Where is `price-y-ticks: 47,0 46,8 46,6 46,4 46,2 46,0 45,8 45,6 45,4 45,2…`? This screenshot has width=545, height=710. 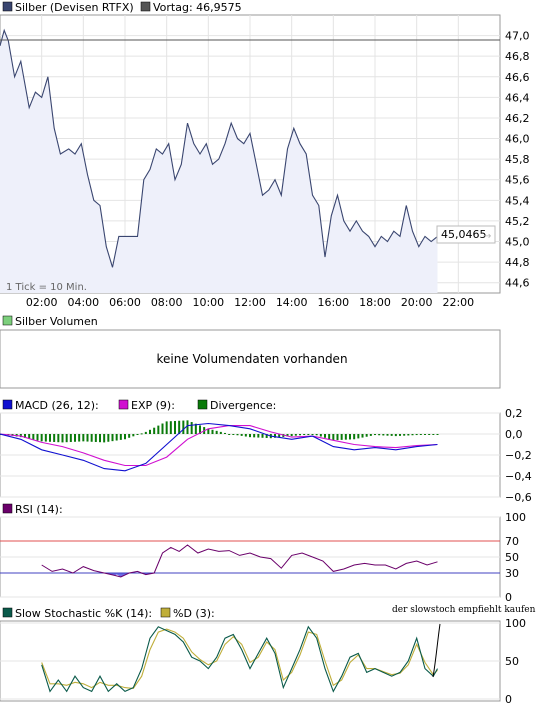 price-y-ticks: 47,0 46,8 46,6 46,4 46,2 46,0 45,8 45,6 45,4 45,2… is located at coordinates (517, 160).